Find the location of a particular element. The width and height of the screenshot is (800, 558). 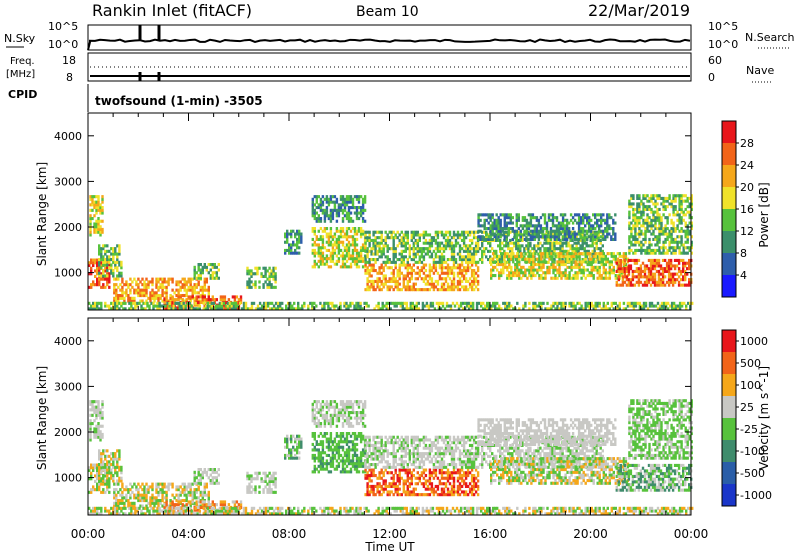

freq-tick-top: 18 is located at coordinates (69, 60).